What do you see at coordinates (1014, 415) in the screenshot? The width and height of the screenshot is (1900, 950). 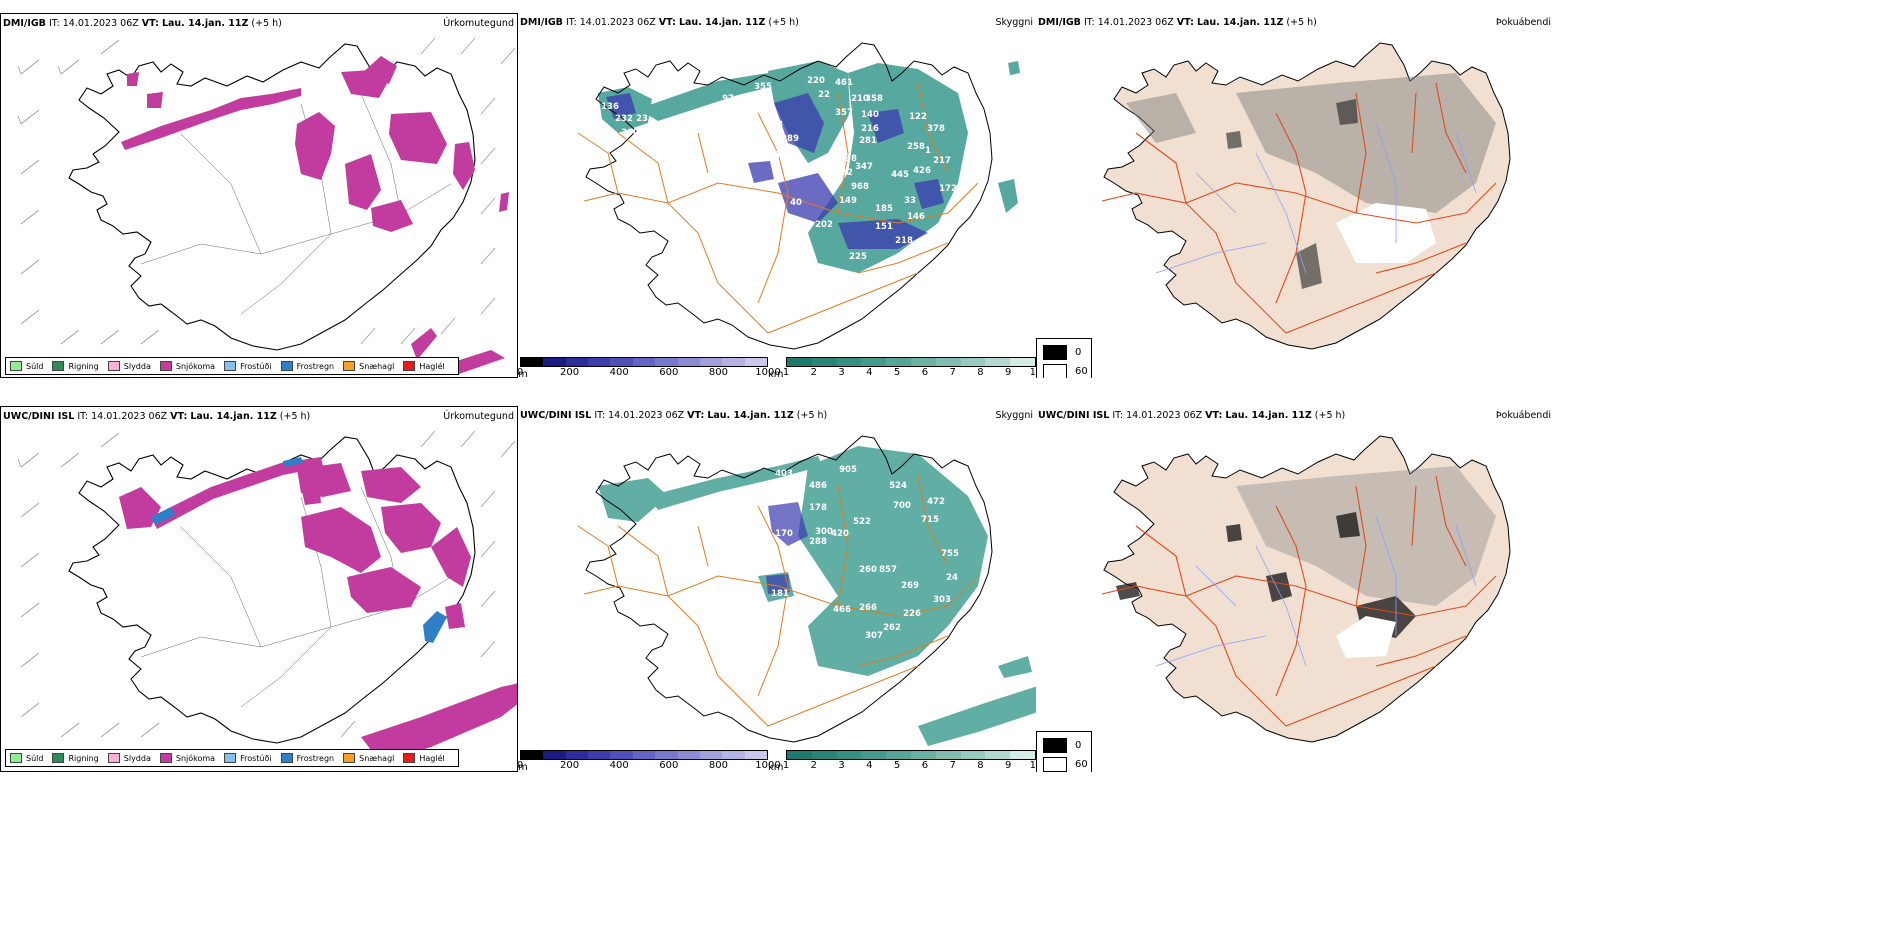 I see `panel-title-visibility-row2: Skyggni` at bounding box center [1014, 415].